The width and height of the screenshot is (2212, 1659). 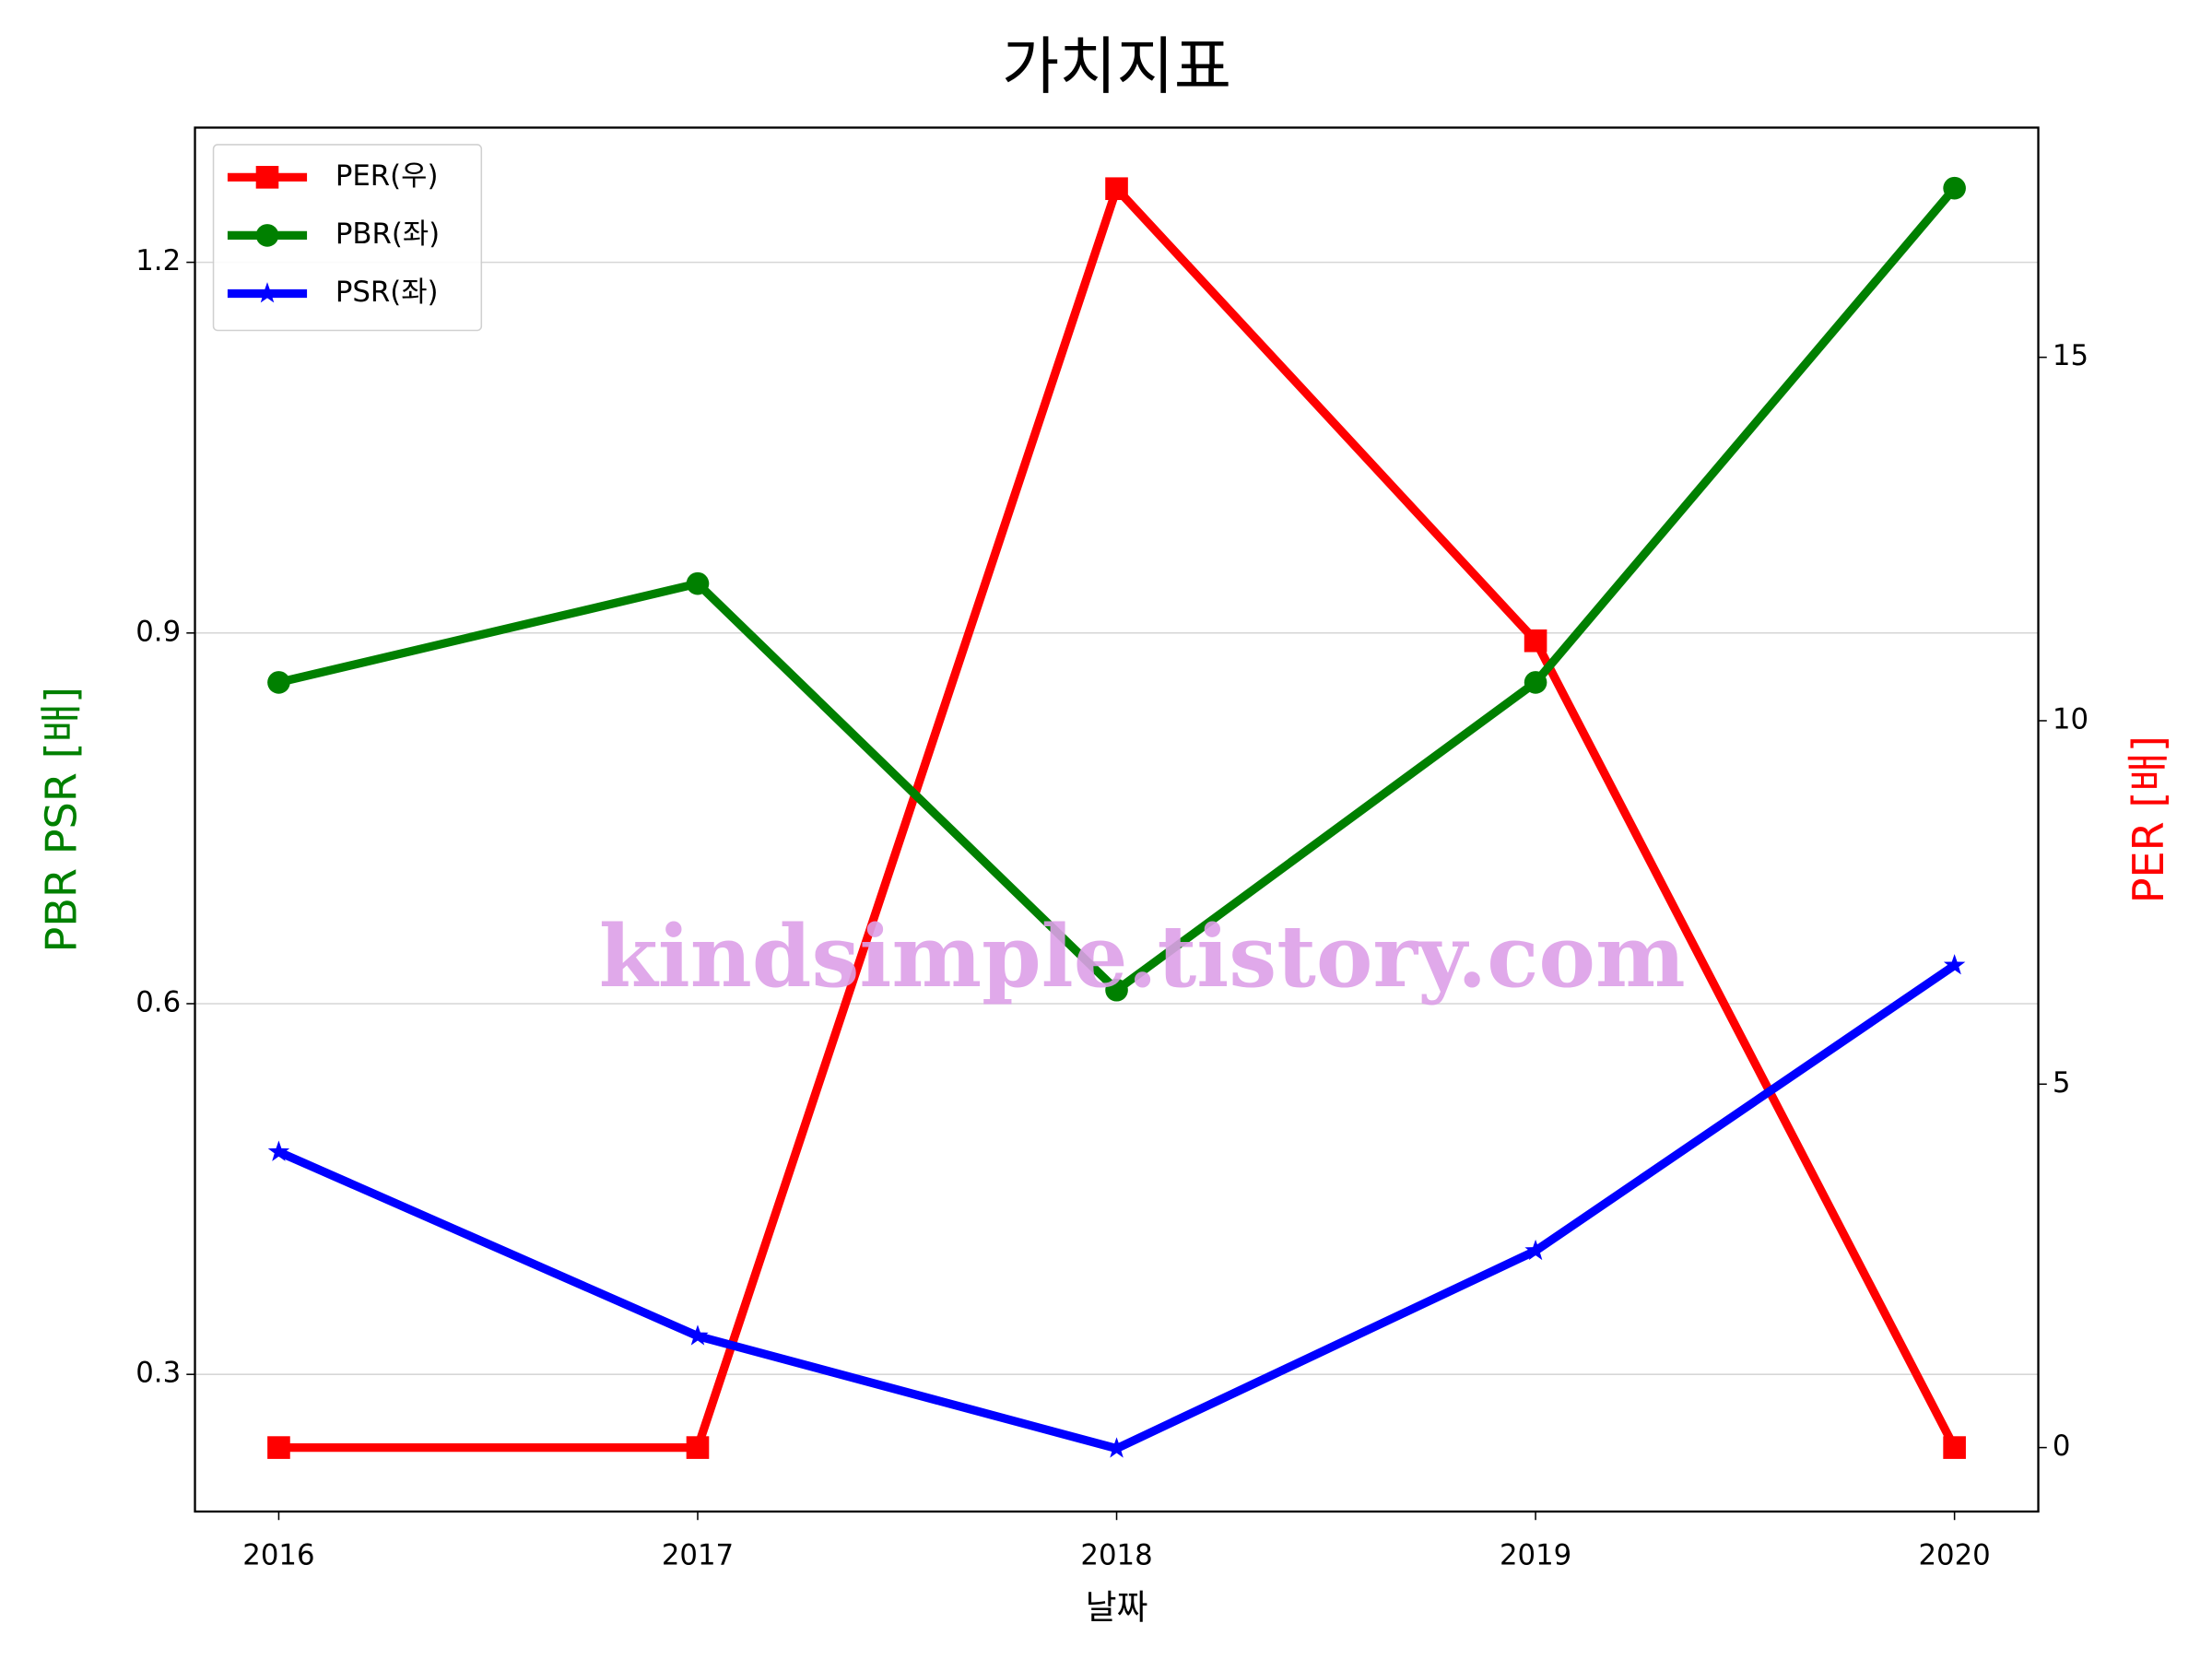 I want to click on legend-label: PBR(좌), so click(x=387, y=234).